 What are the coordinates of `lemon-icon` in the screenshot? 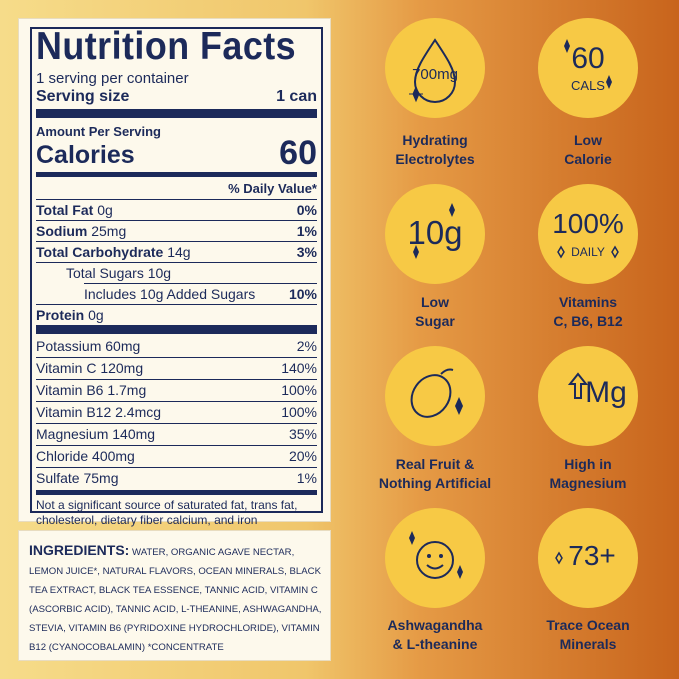 It's located at (436, 393).